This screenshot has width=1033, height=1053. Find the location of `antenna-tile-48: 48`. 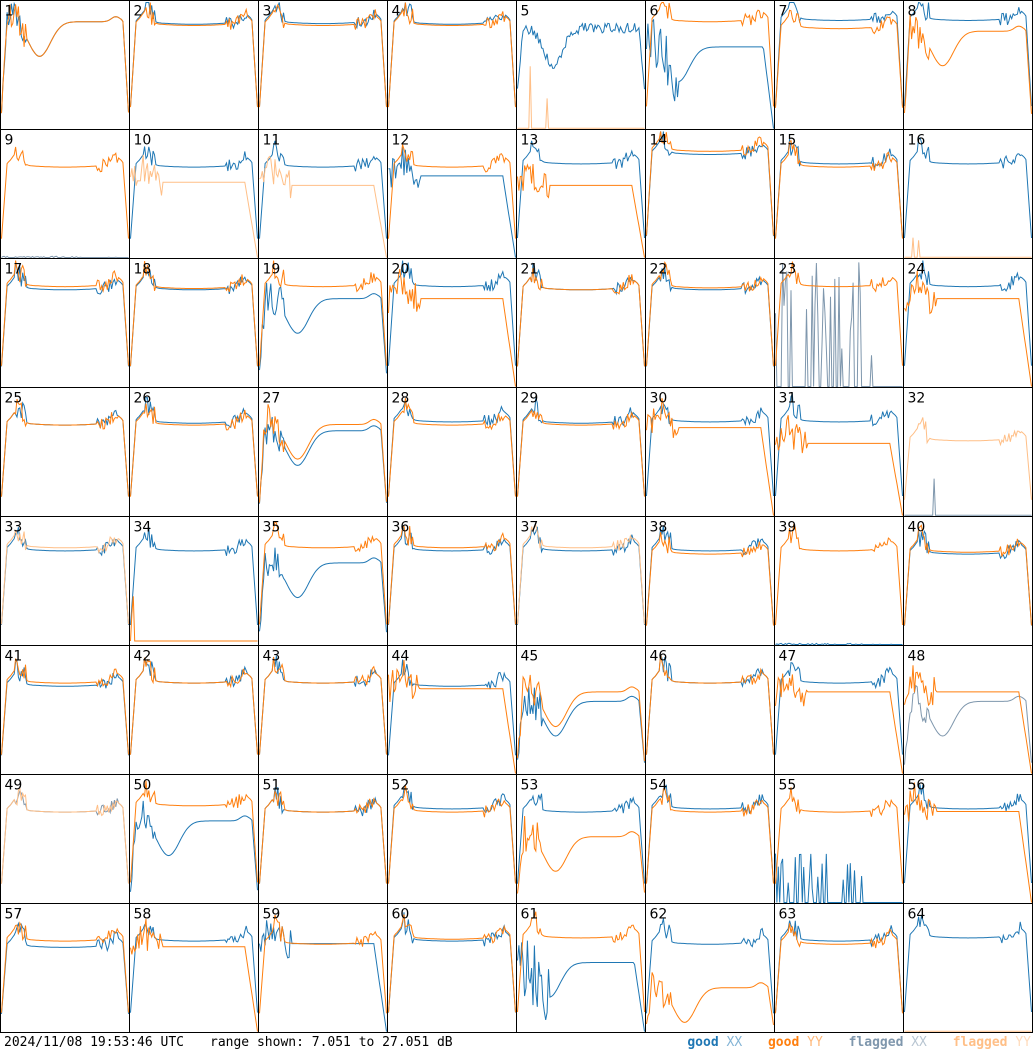

antenna-tile-48: 48 is located at coordinates (968, 710).